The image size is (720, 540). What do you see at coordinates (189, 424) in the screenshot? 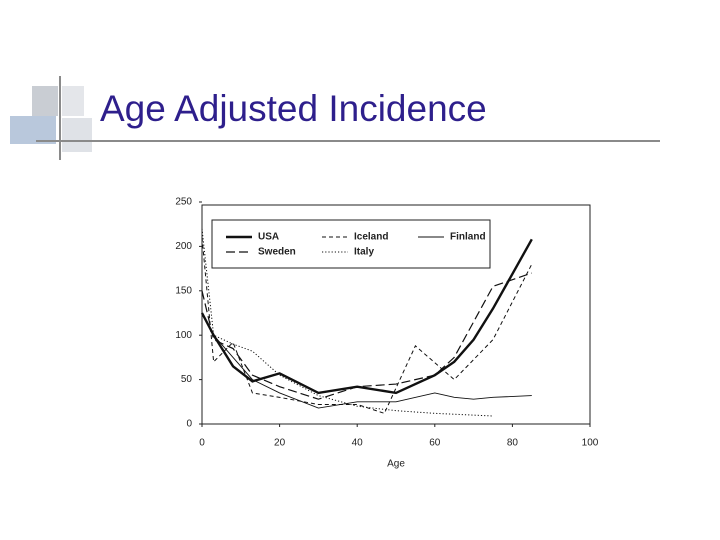
I see `y-tick-label: 0` at bounding box center [189, 424].